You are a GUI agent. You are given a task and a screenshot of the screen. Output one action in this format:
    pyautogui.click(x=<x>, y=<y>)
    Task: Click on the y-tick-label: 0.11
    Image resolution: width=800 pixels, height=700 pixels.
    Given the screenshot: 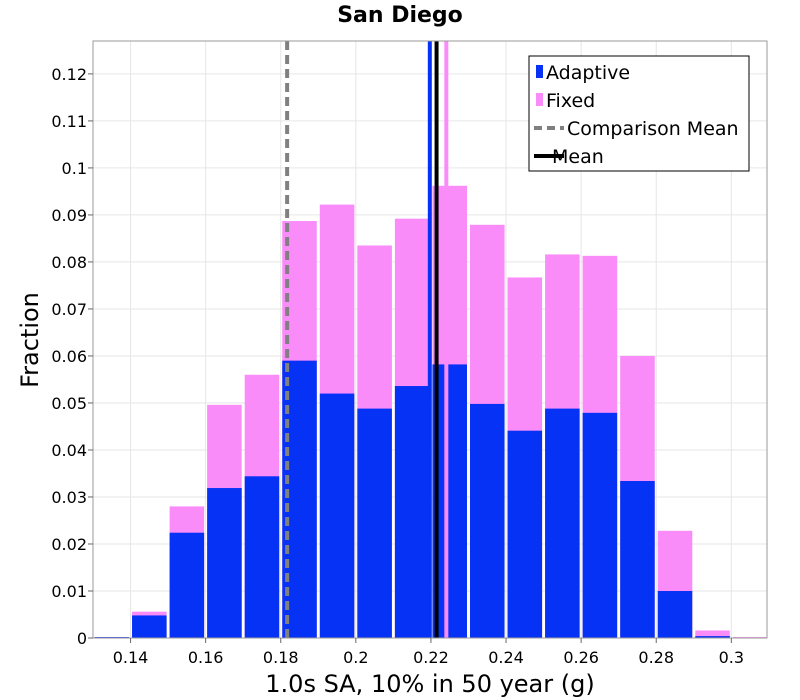 What is the action you would take?
    pyautogui.click(x=69, y=121)
    